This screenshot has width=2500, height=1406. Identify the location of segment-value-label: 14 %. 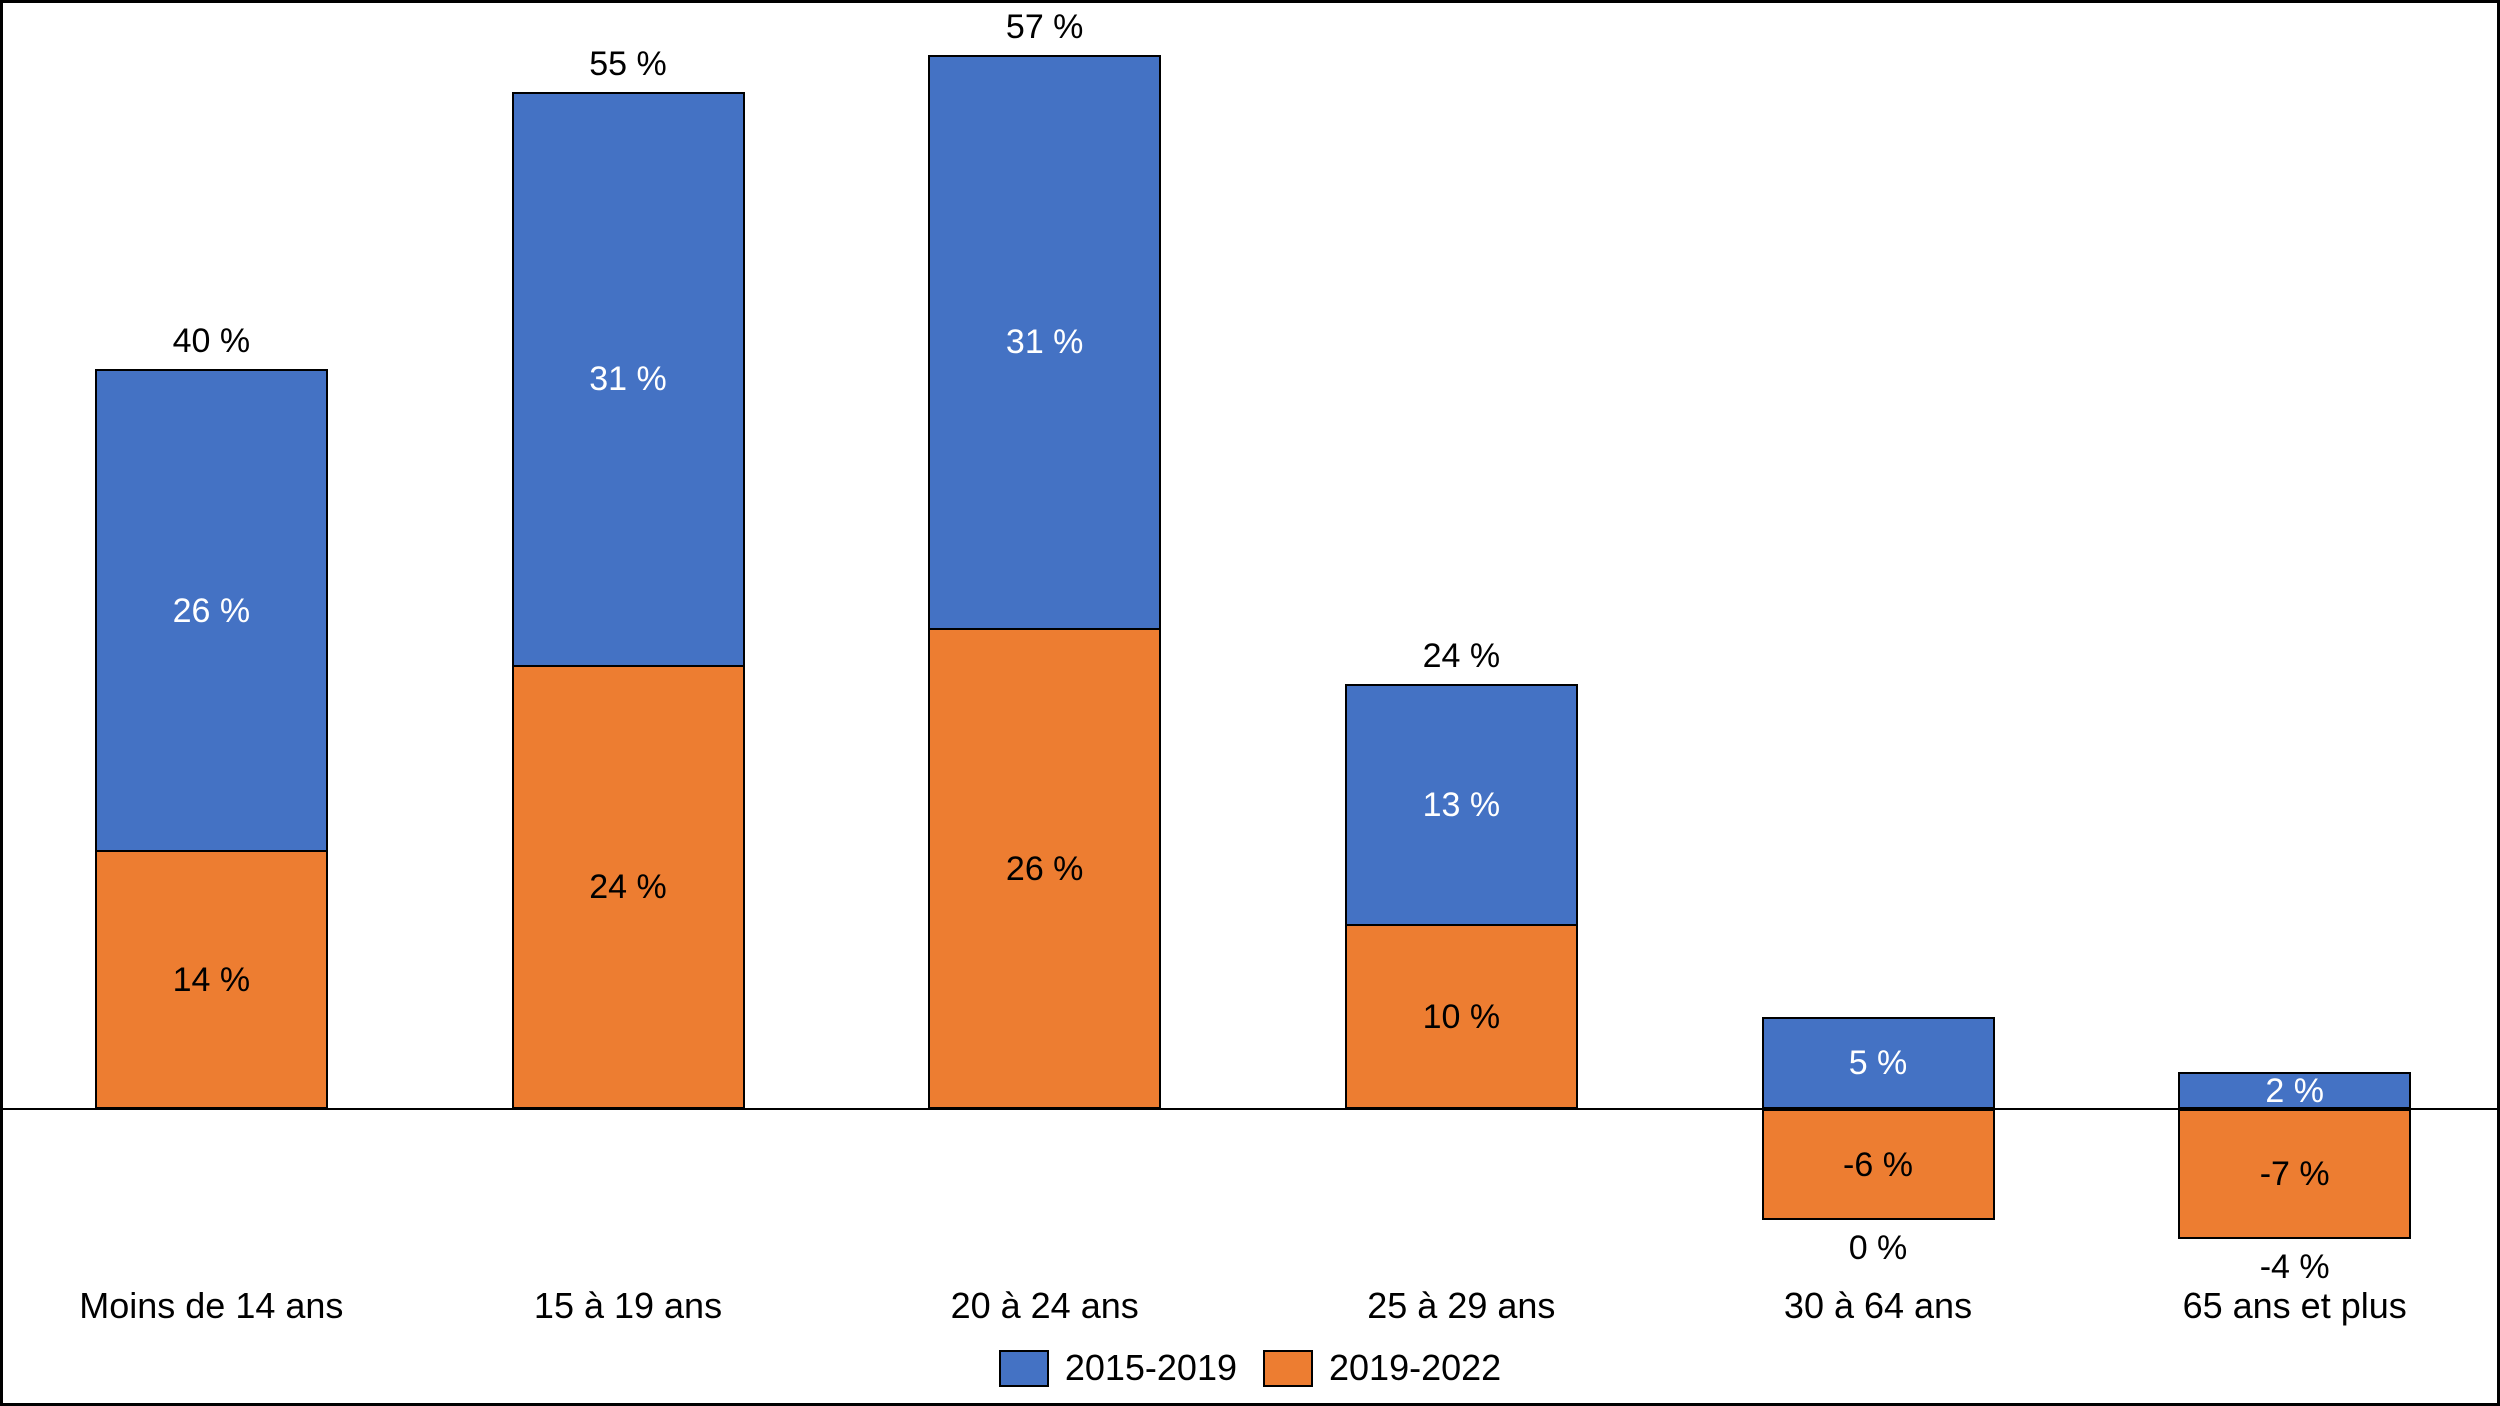
(211, 979).